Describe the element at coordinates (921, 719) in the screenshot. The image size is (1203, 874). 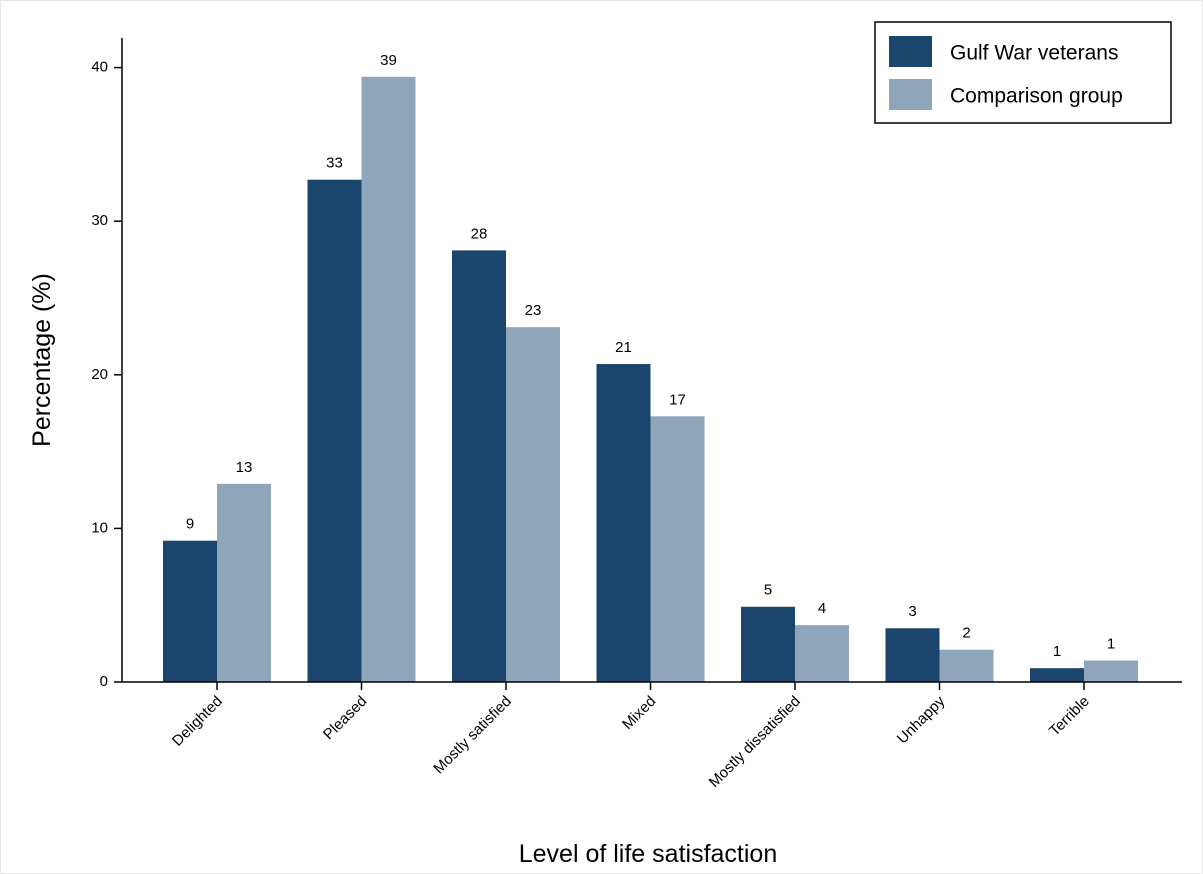
I see `x-tick-label-unhappy: Unhappy` at that location.